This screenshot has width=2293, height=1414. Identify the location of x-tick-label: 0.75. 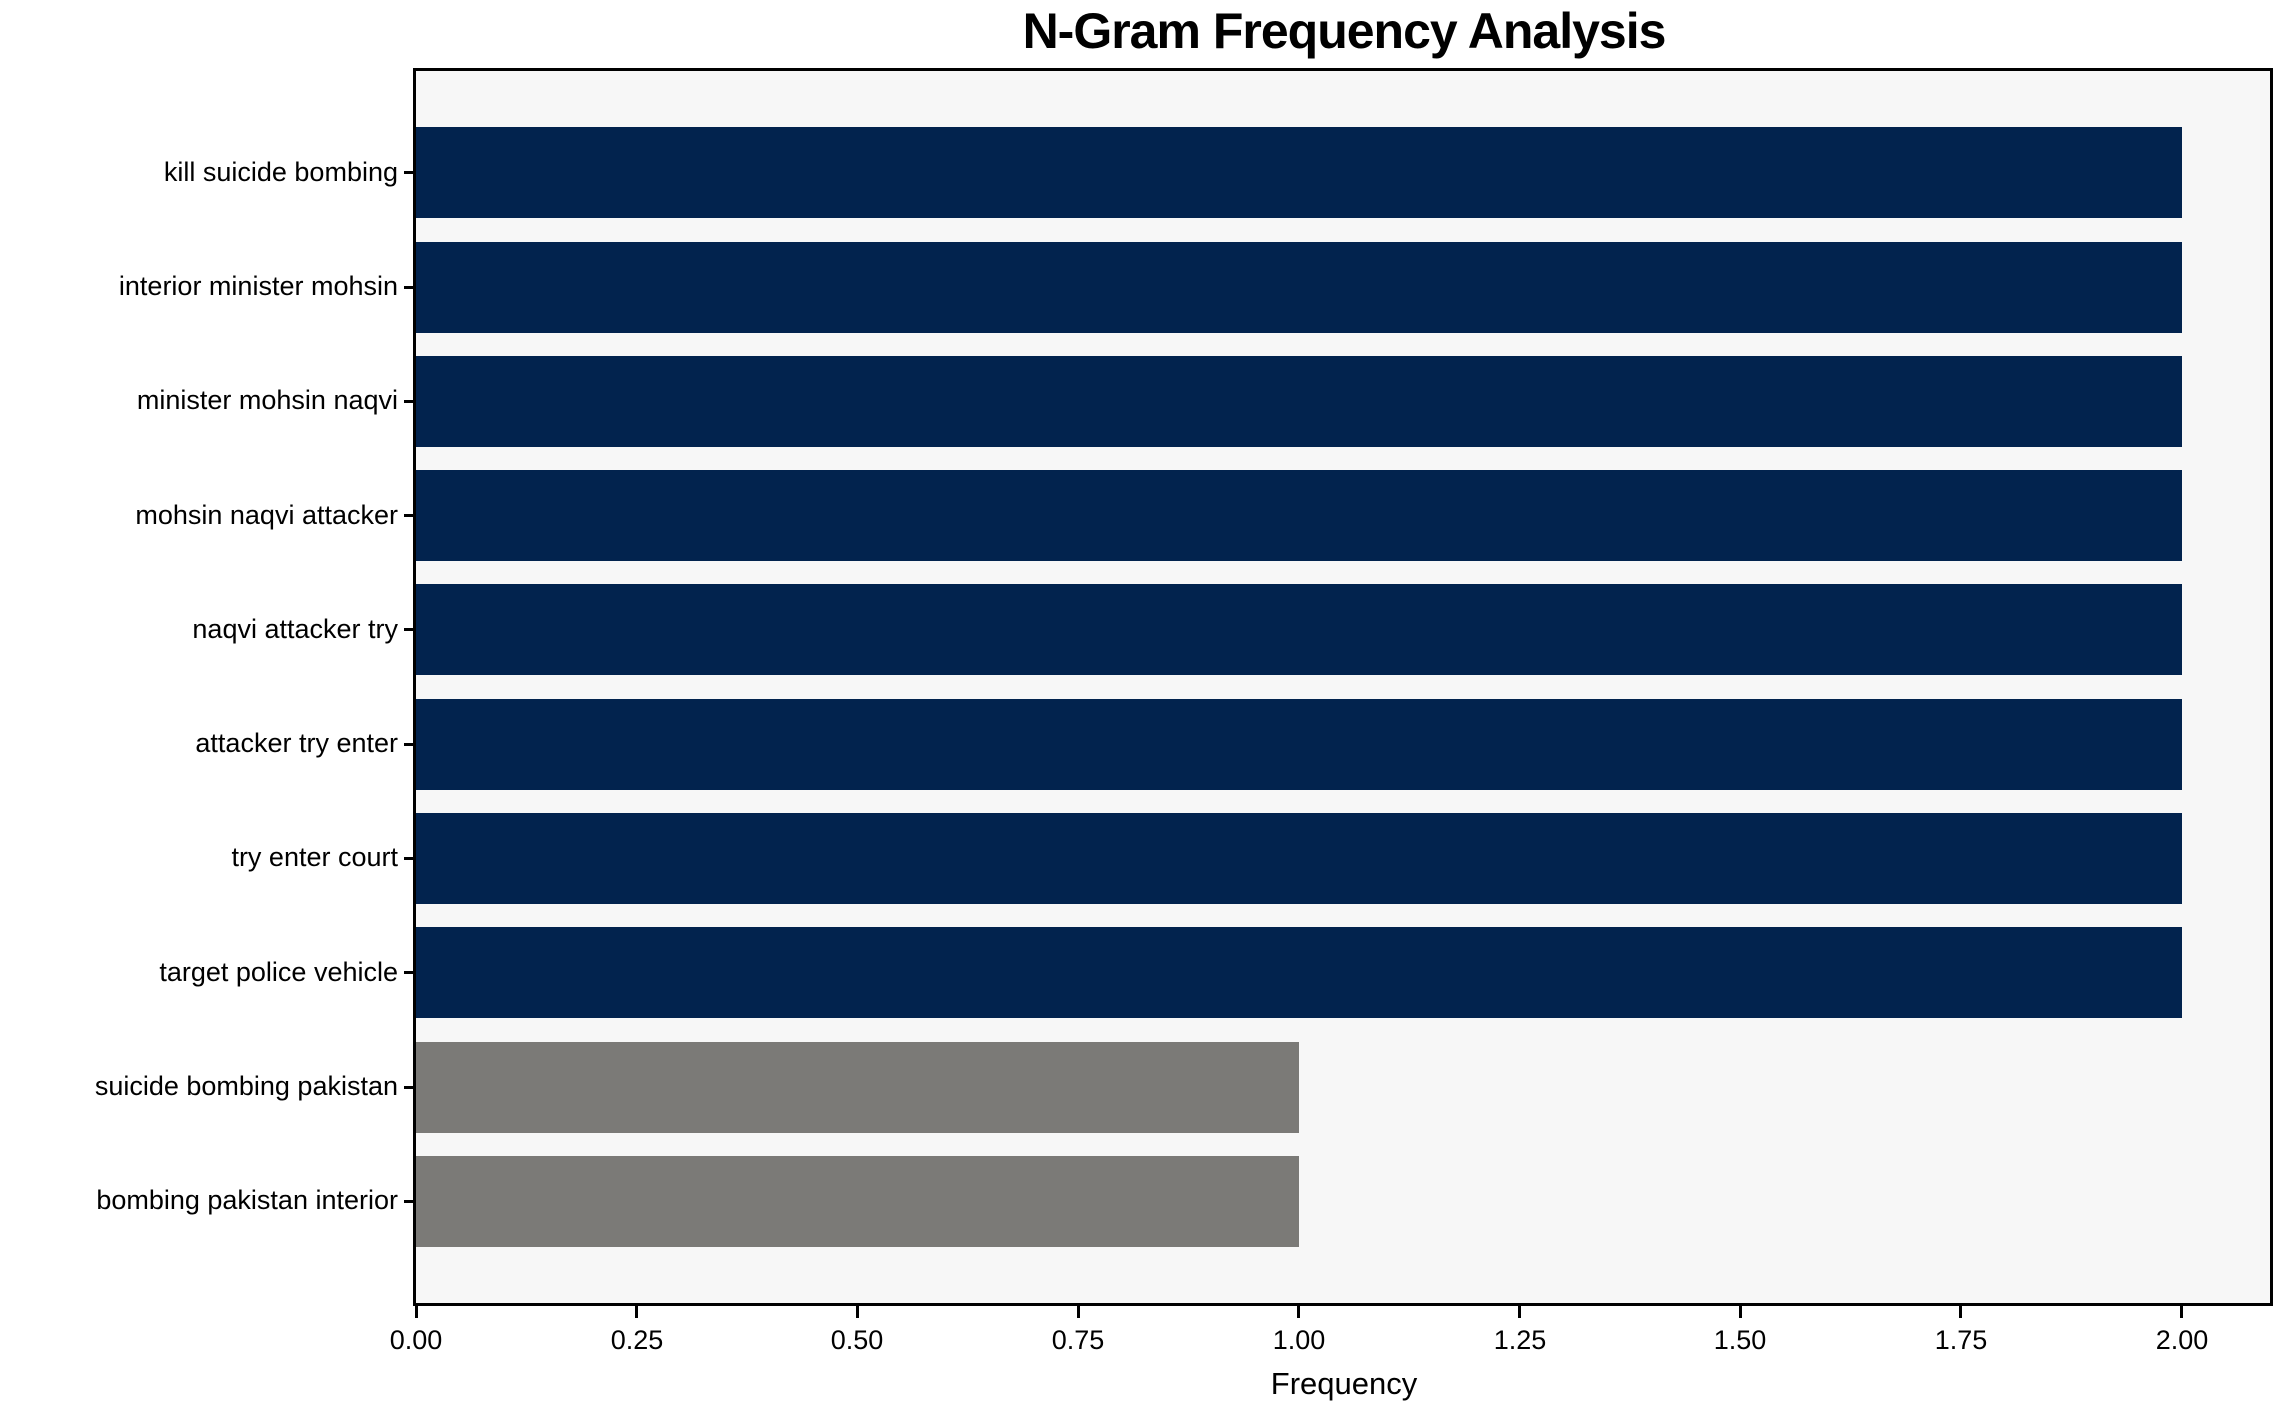
(1078, 1340).